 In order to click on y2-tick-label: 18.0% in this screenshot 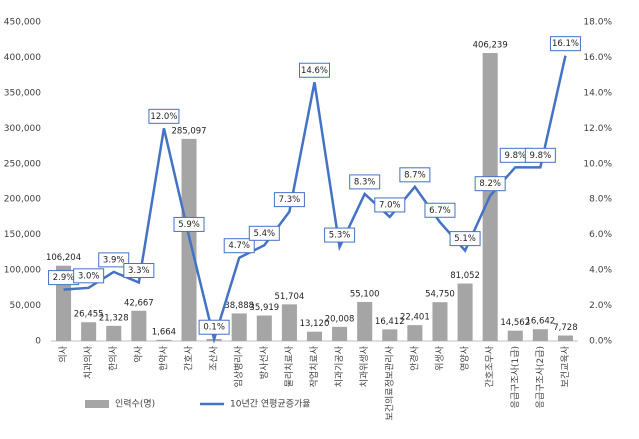, I will do `click(597, 23)`.